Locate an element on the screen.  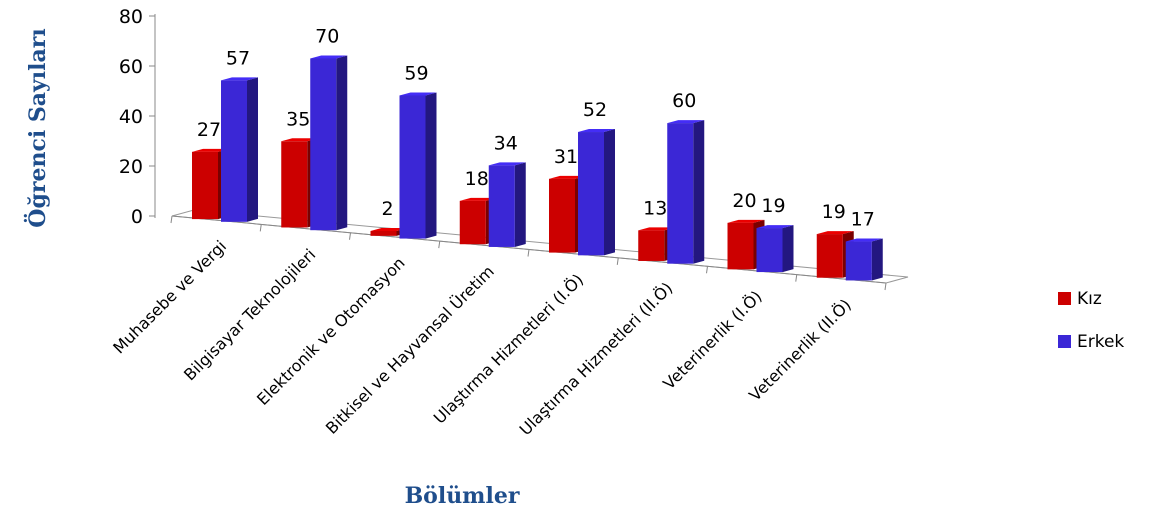
legend-swatch-kiz is located at coordinates (1064, 298).